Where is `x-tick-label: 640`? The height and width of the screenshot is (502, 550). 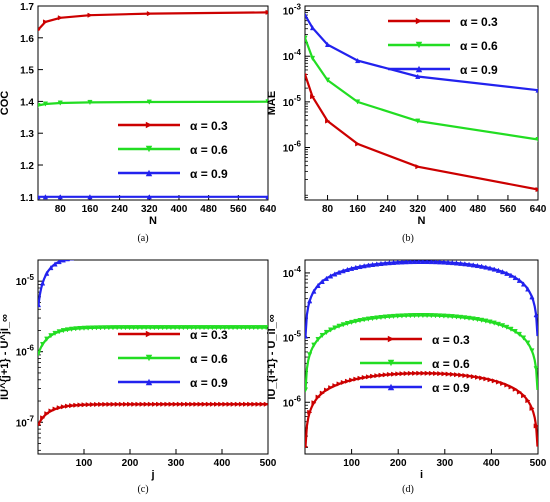 x-tick-label: 640 is located at coordinates (538, 209).